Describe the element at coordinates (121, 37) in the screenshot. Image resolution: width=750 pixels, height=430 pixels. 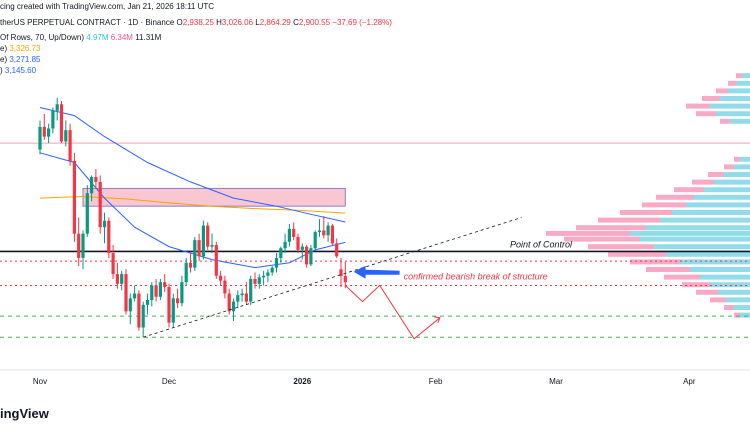
I see `vp-down-volume: 6.34M` at that location.